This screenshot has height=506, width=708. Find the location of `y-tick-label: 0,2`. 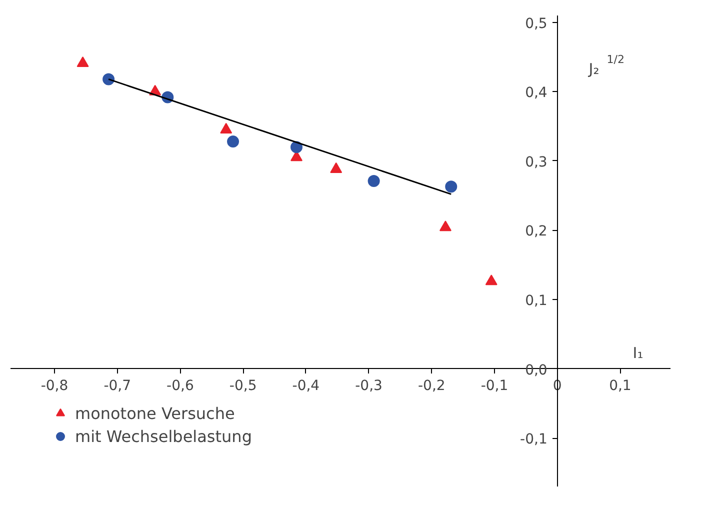

y-tick-label: 0,2 is located at coordinates (536, 232).